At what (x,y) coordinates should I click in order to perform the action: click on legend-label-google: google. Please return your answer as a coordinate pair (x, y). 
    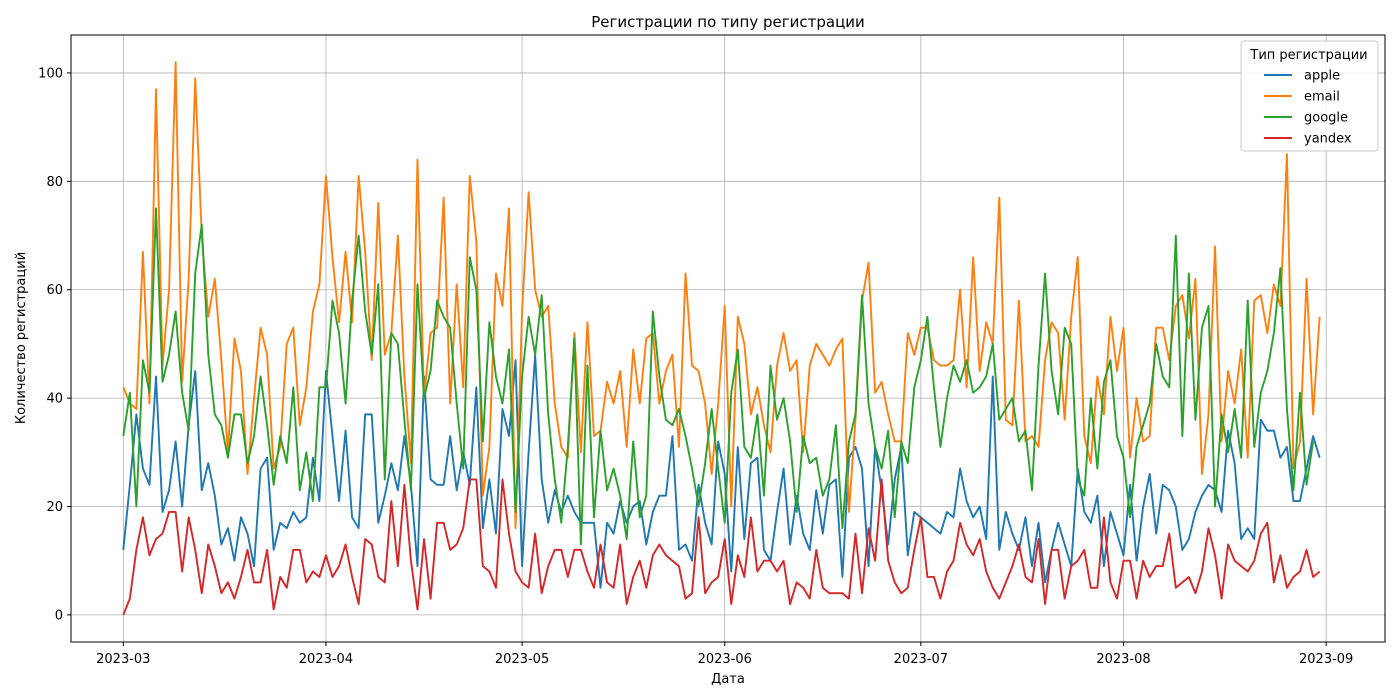
    Looking at the image, I should click on (1326, 118).